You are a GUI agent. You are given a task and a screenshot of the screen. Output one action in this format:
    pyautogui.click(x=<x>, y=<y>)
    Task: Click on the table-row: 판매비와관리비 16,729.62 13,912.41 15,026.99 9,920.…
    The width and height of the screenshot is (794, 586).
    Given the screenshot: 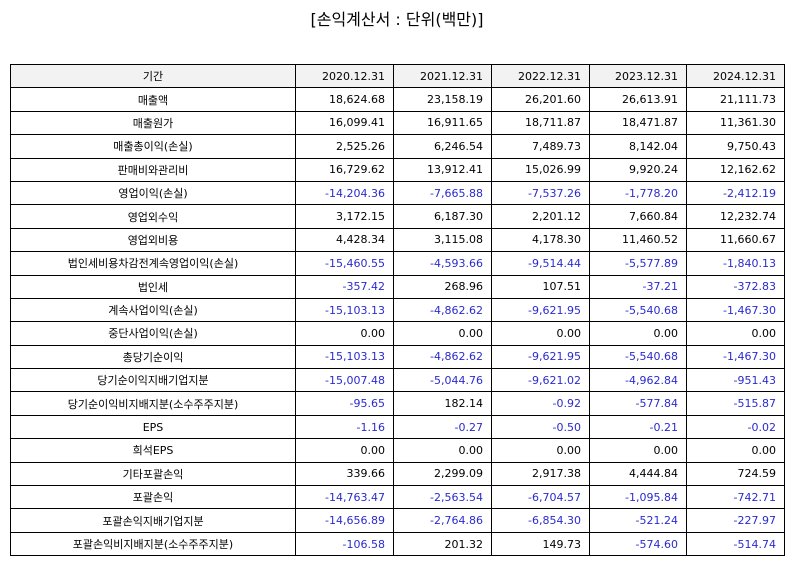 What is the action you would take?
    pyautogui.click(x=397, y=169)
    